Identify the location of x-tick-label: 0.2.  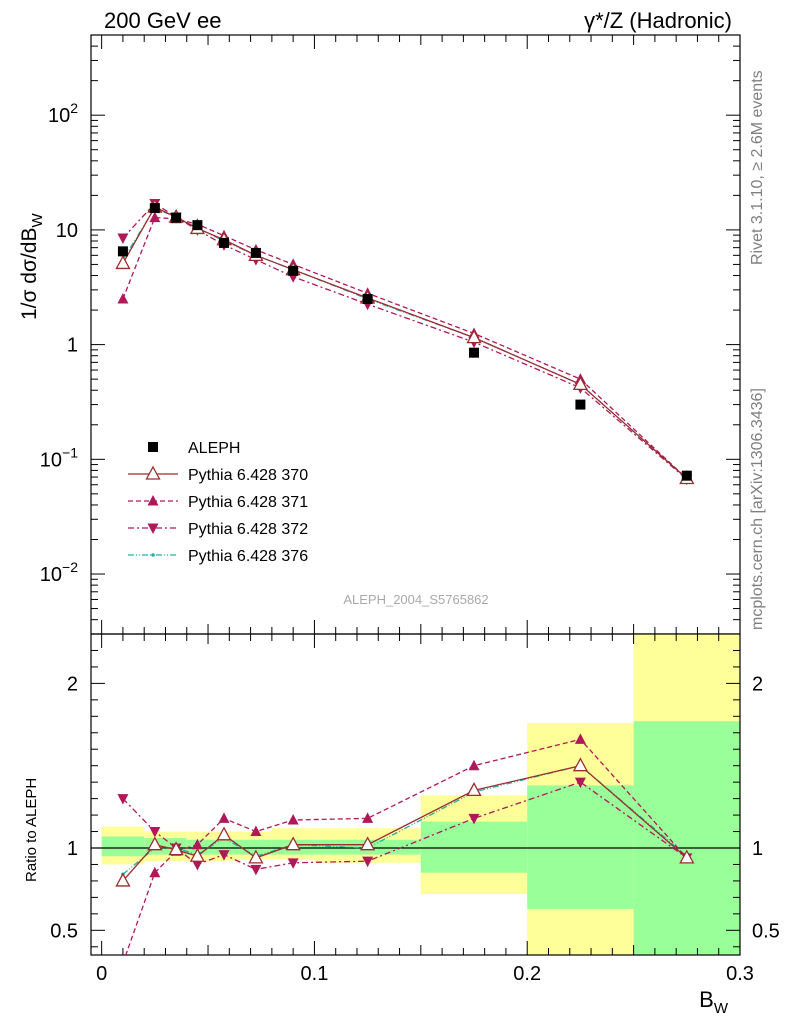
(527, 974).